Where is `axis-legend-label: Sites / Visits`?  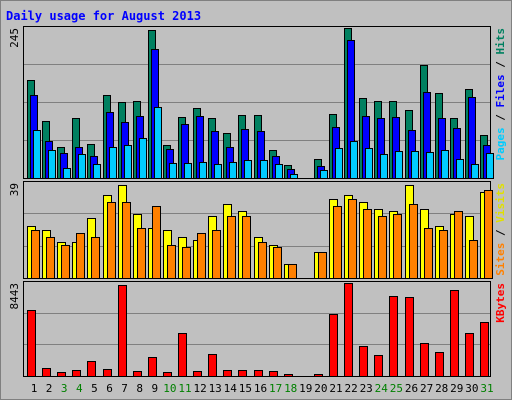 axis-legend-label: Sites / Visits is located at coordinates (500, 229).